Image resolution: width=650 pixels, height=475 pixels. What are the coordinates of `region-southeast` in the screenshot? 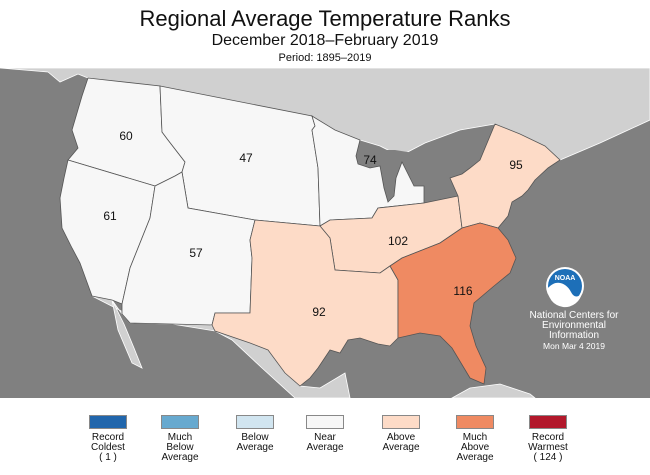 It's located at (453, 303).